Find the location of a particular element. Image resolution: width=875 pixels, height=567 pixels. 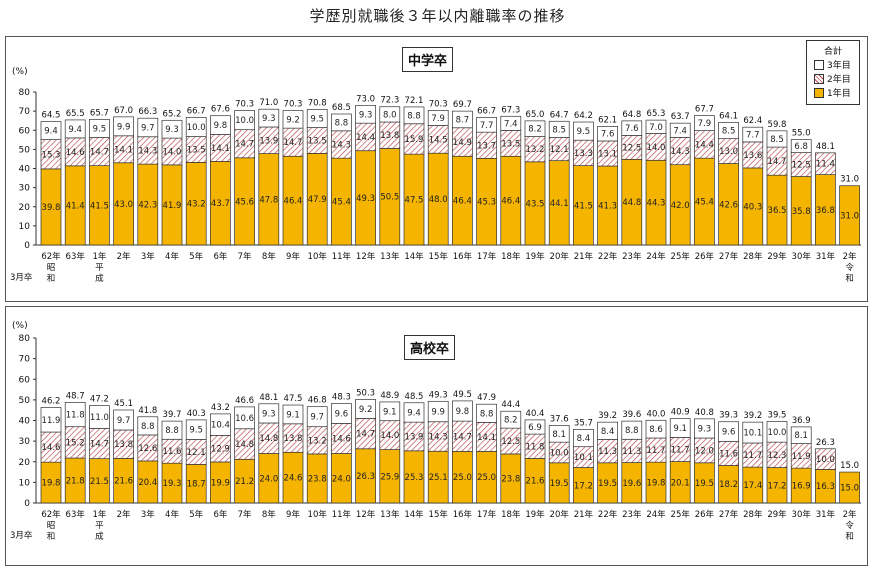

data-label-year2: 13.2 is located at coordinates (317, 441).